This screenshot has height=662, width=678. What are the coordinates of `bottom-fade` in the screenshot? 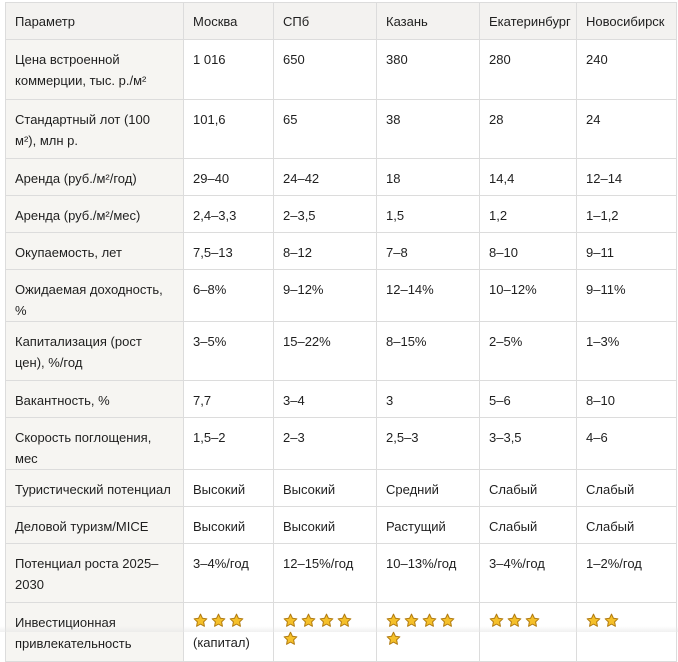 It's located at (339, 629).